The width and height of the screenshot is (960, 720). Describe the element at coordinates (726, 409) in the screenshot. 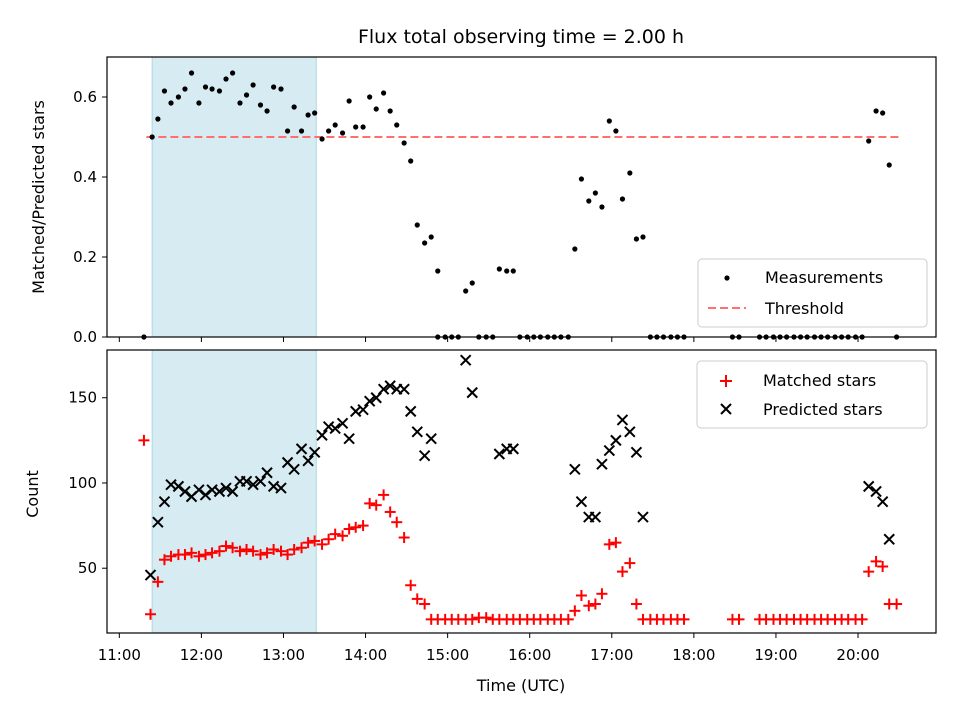

I see `legend-predicted-marker` at that location.